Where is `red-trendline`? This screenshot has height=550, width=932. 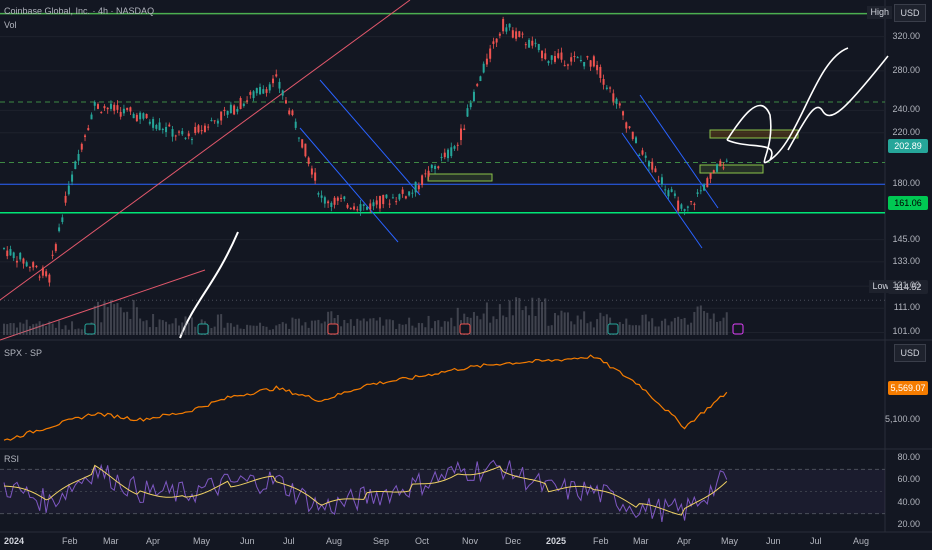
red-trendline is located at coordinates (103, 305).